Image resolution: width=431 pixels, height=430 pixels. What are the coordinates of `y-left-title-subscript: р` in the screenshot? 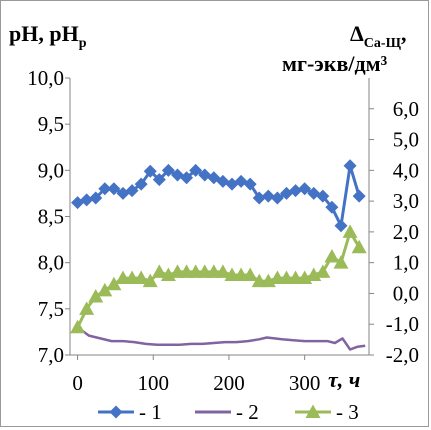 It's located at (83, 43).